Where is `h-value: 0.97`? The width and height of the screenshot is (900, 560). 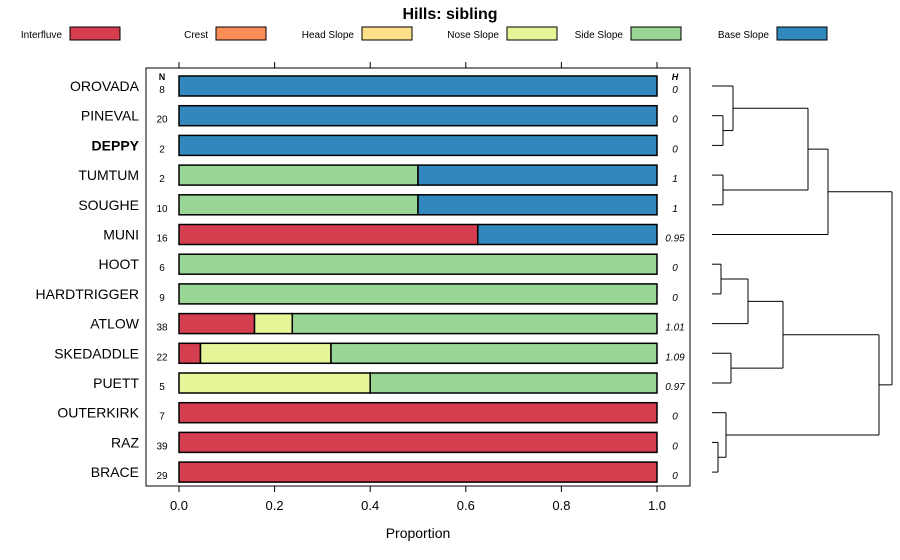 h-value: 0.97 is located at coordinates (675, 387).